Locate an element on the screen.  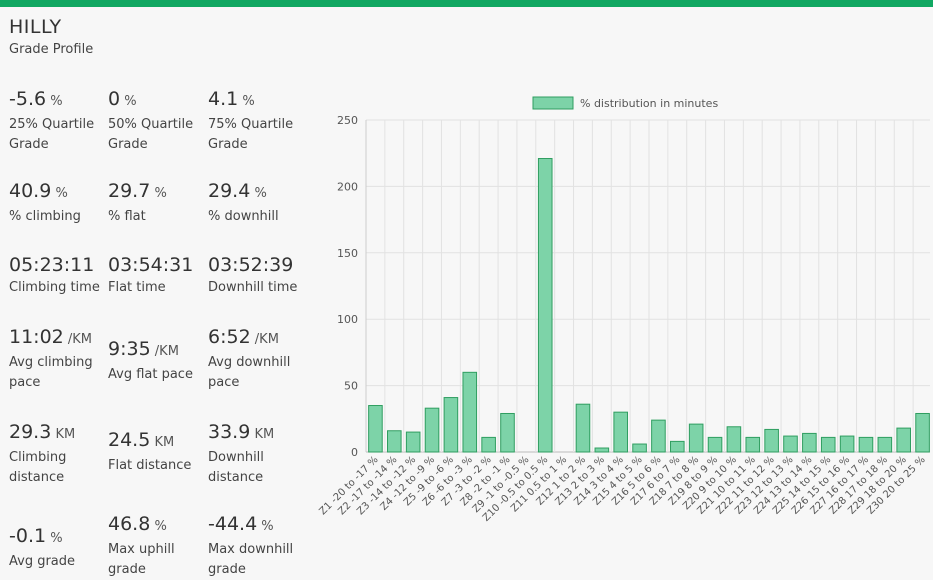
stat-block: 40.9 % % climbing is located at coordinates (59, 203).